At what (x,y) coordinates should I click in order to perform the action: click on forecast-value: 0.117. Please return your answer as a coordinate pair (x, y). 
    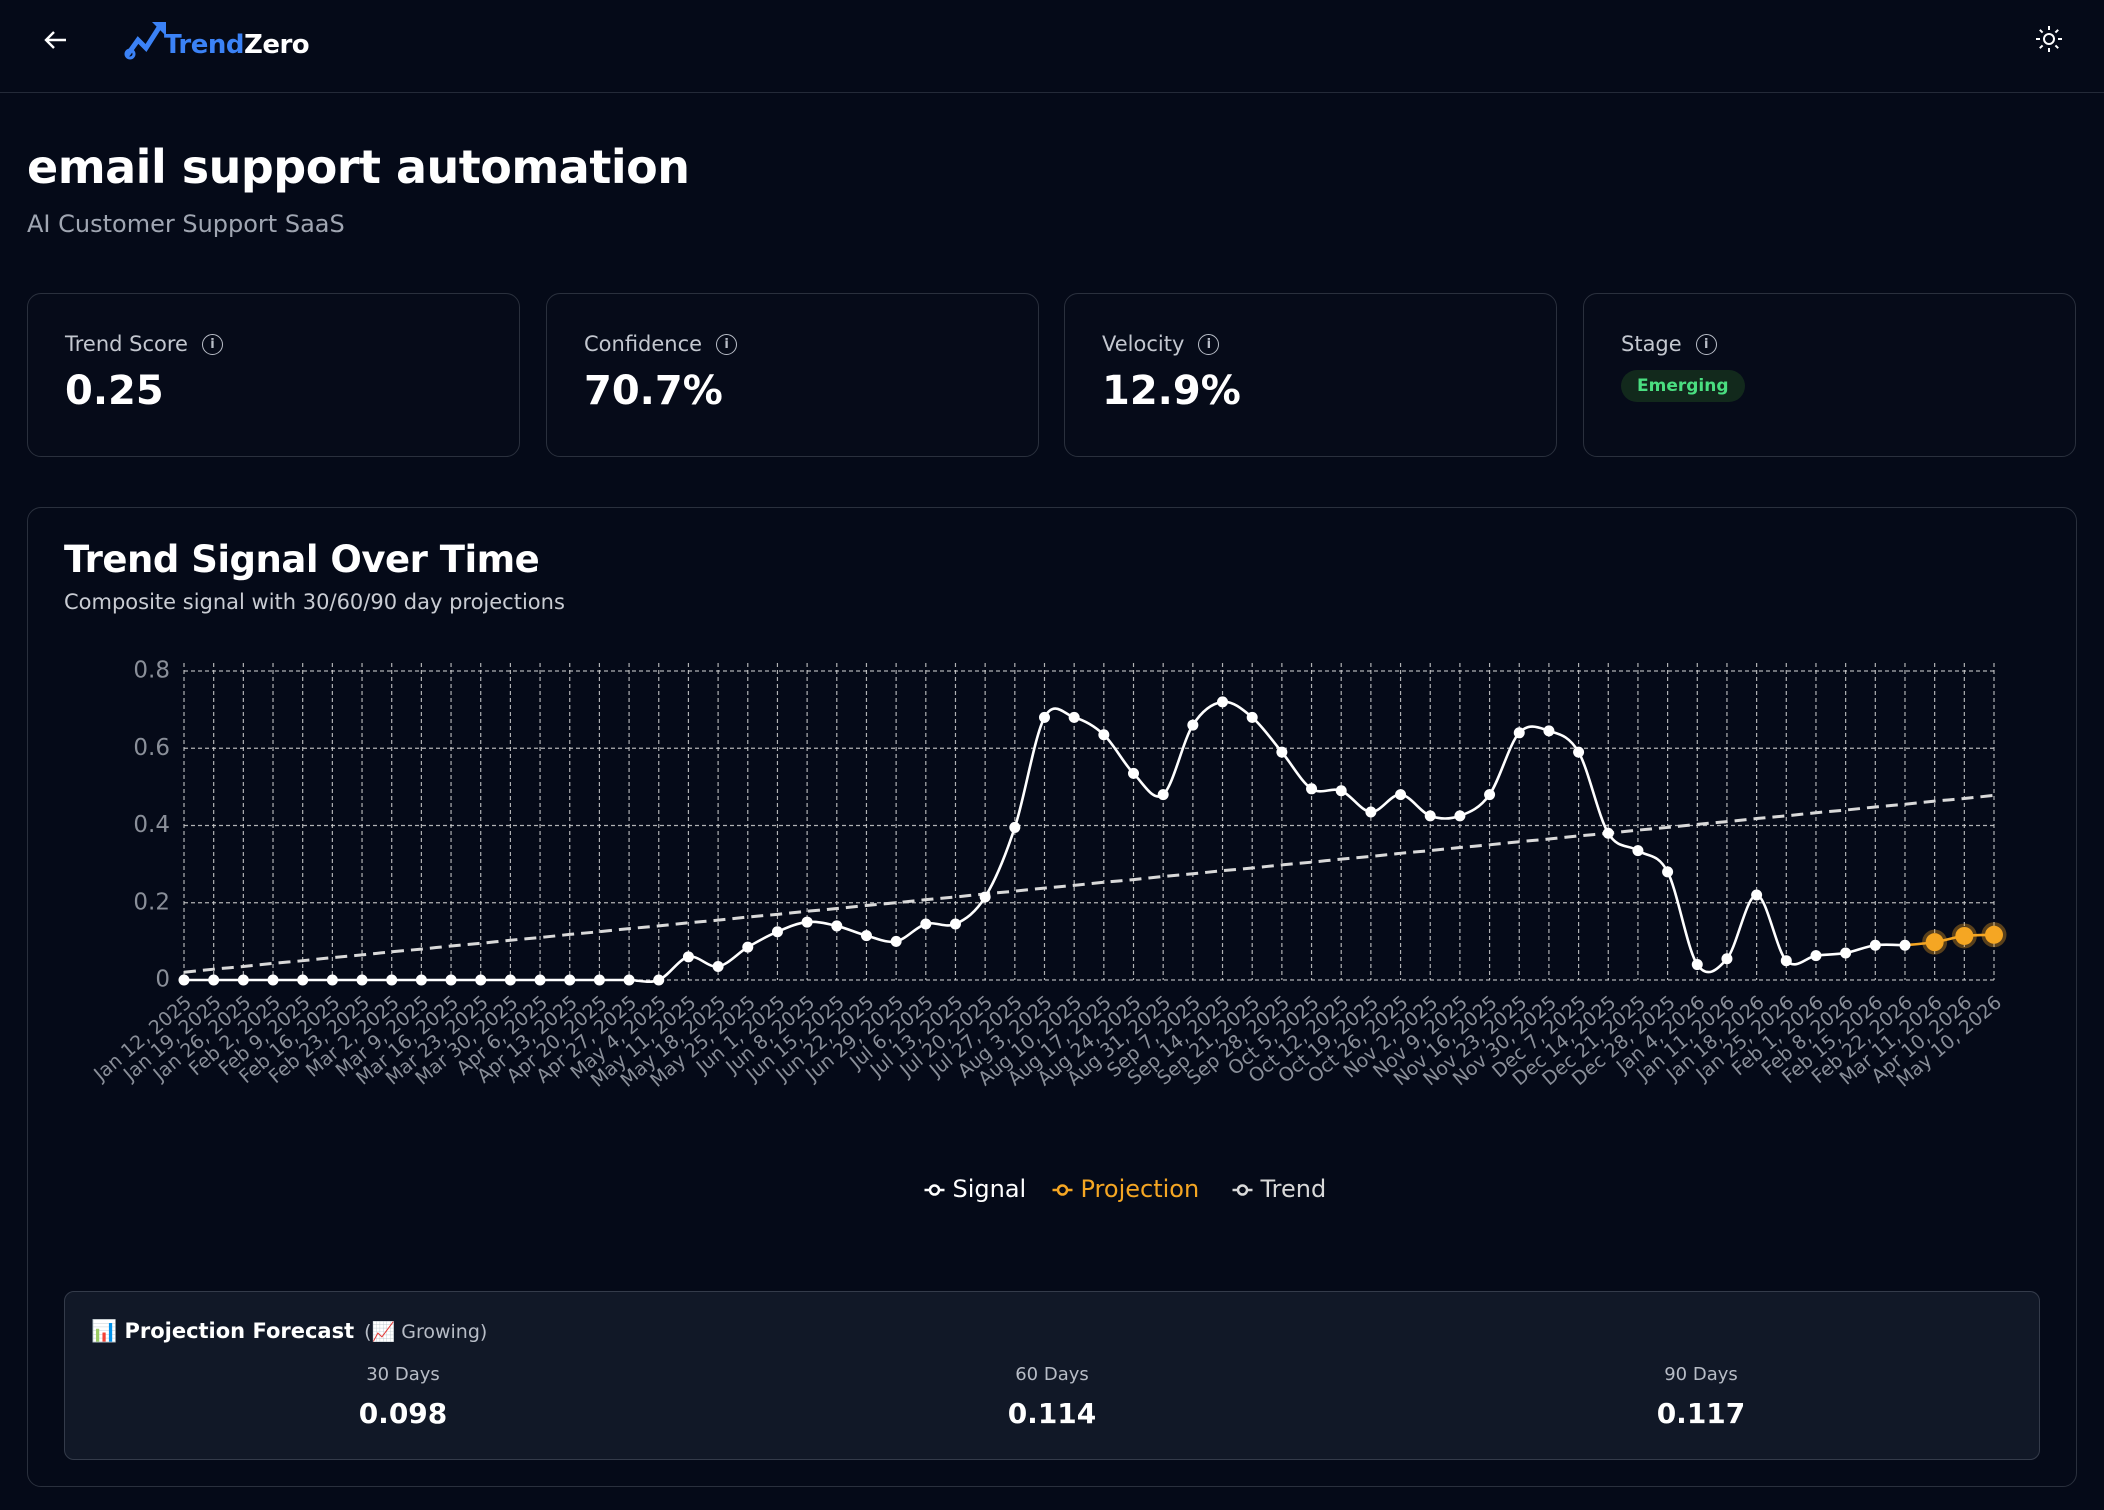
    Looking at the image, I should click on (1701, 1413).